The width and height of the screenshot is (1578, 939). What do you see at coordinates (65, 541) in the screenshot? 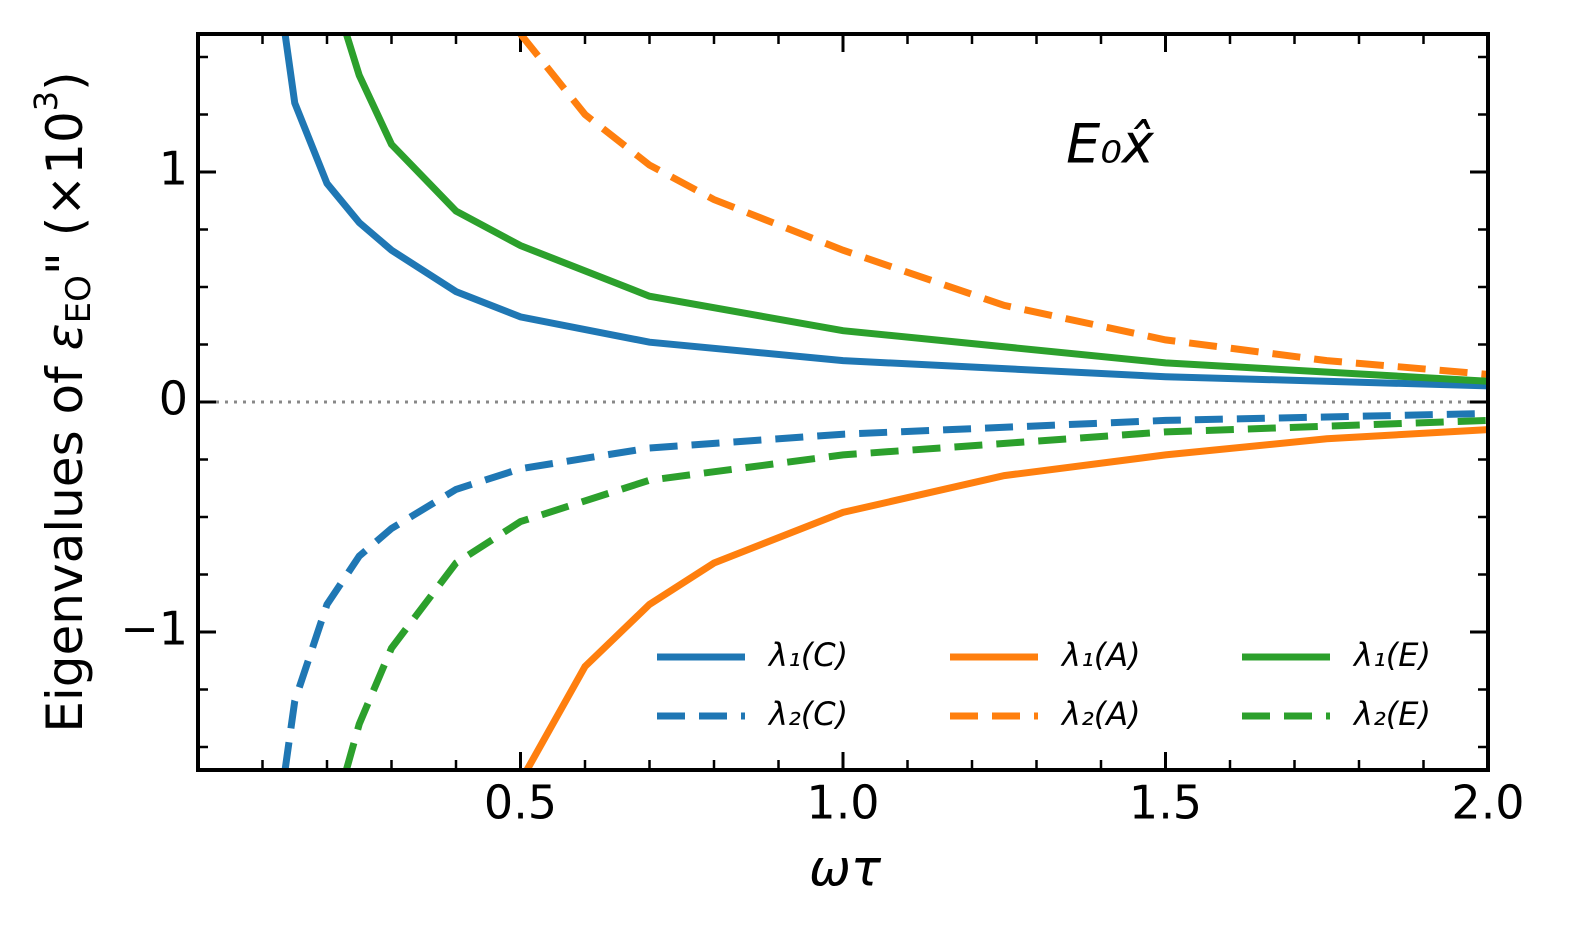
I see `y-label-part: Eigenvalues of` at bounding box center [65, 541].